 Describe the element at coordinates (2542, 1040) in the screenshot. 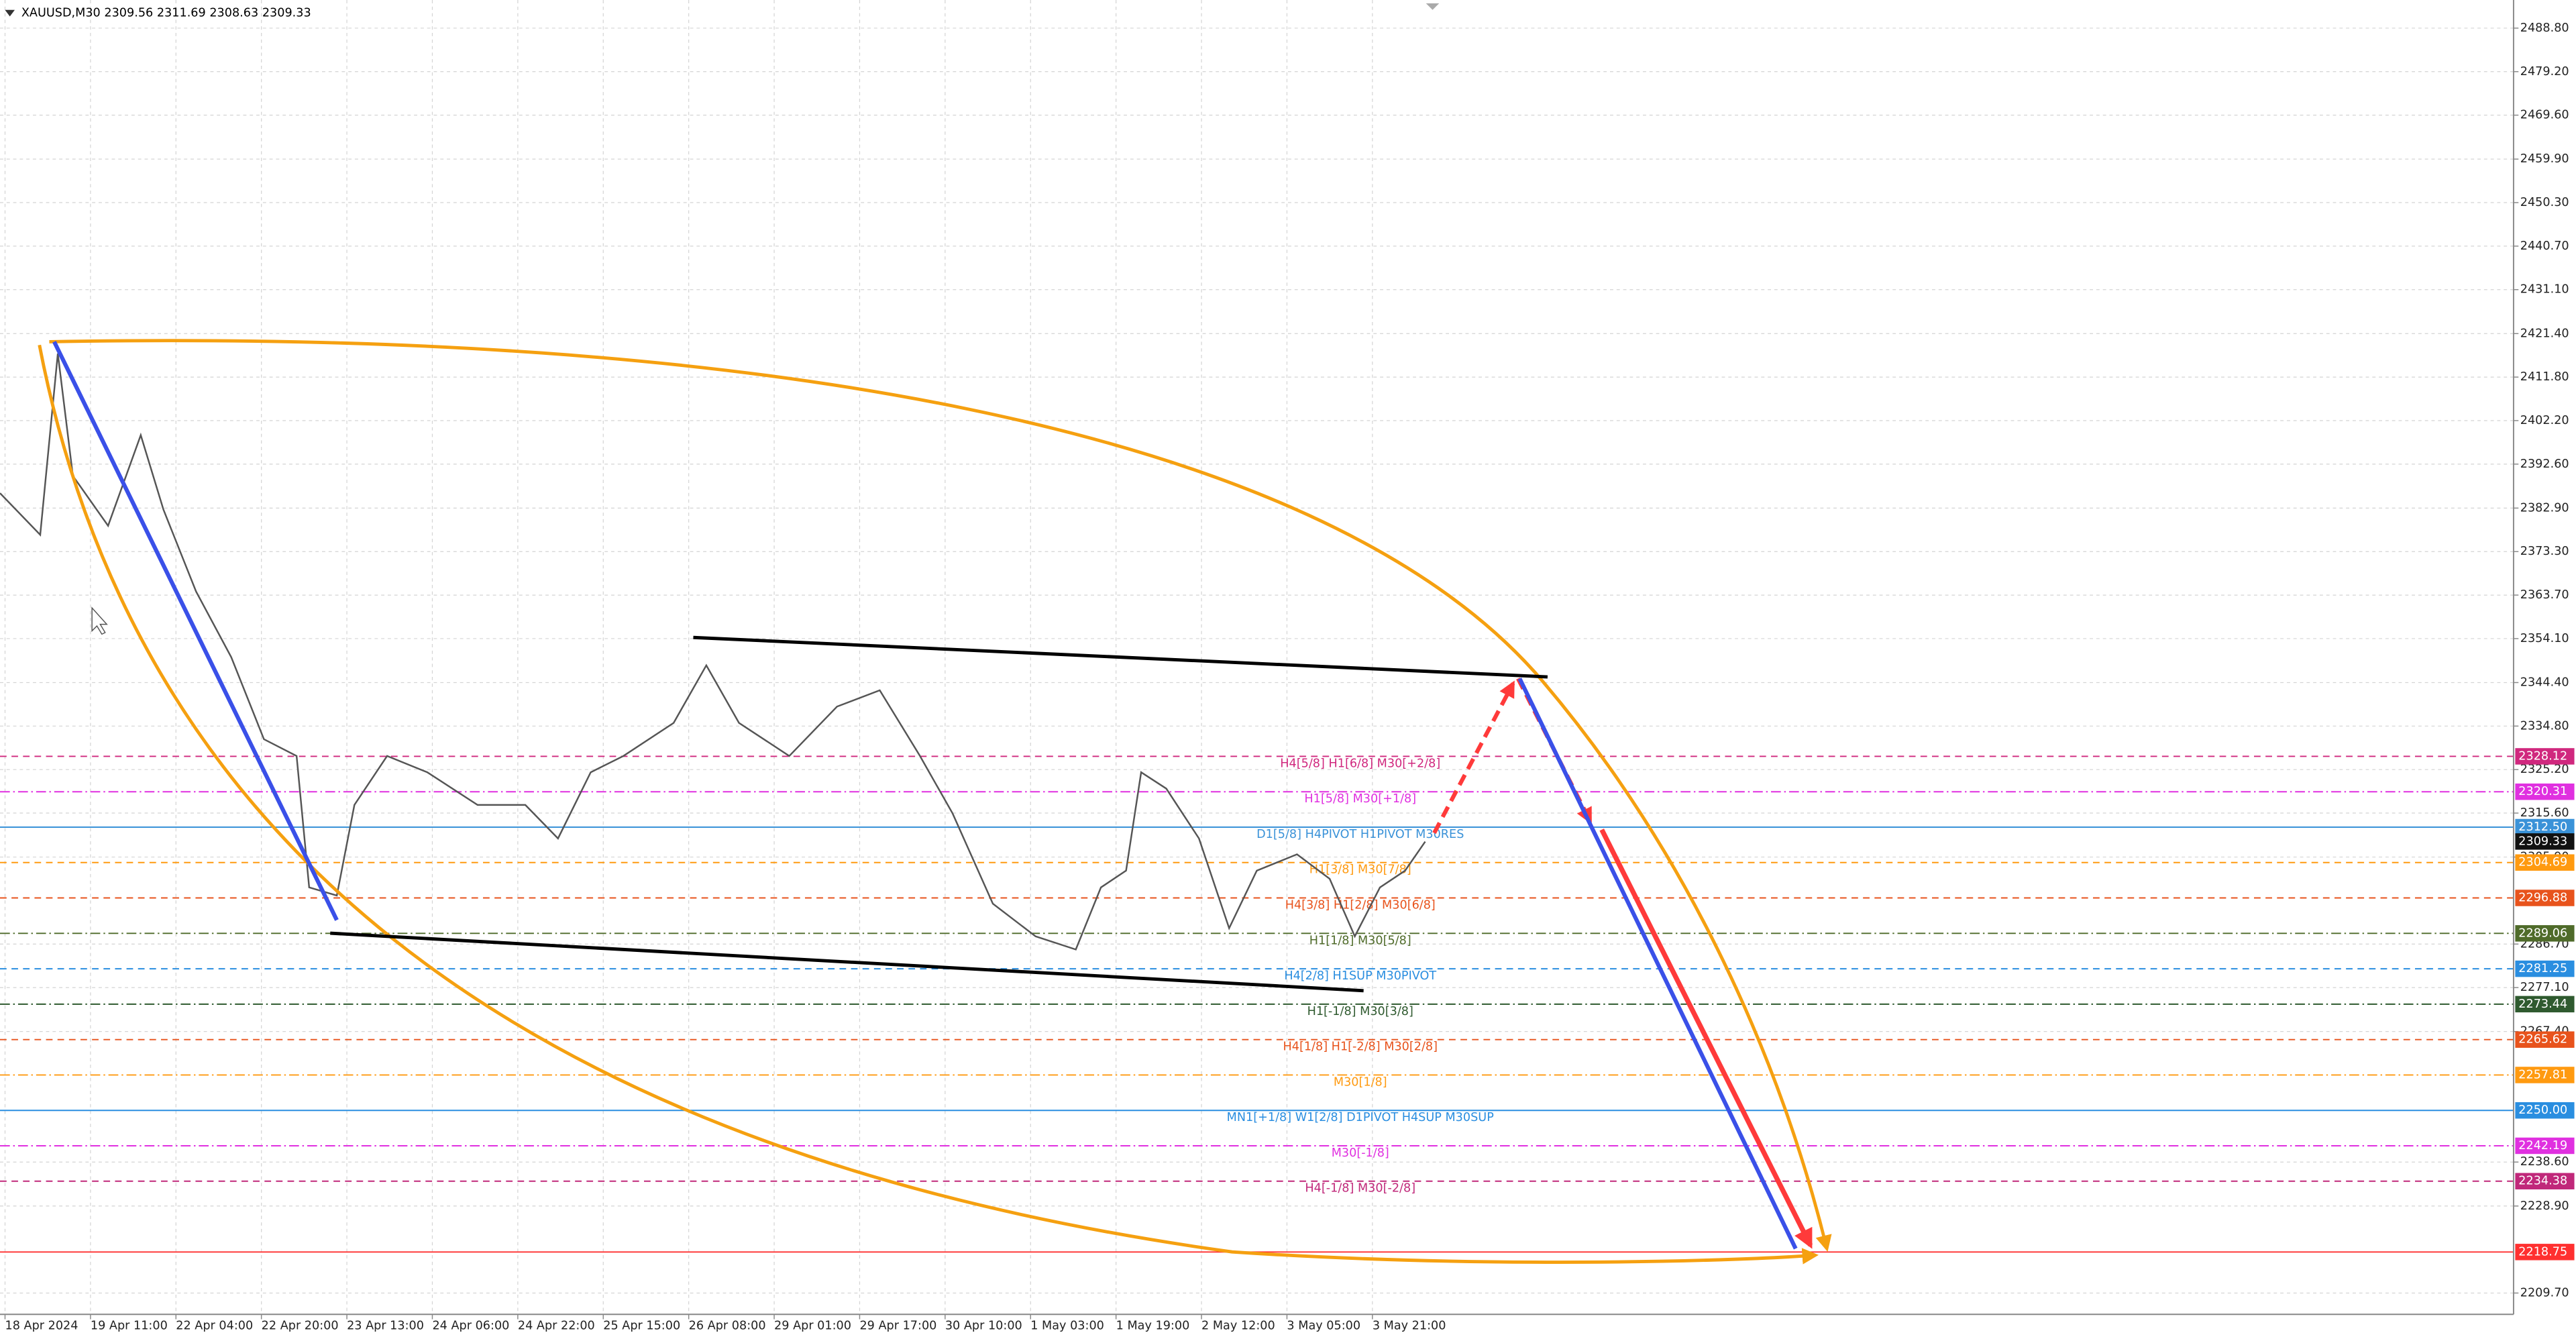

I see `price-box-label: 2265.62` at that location.